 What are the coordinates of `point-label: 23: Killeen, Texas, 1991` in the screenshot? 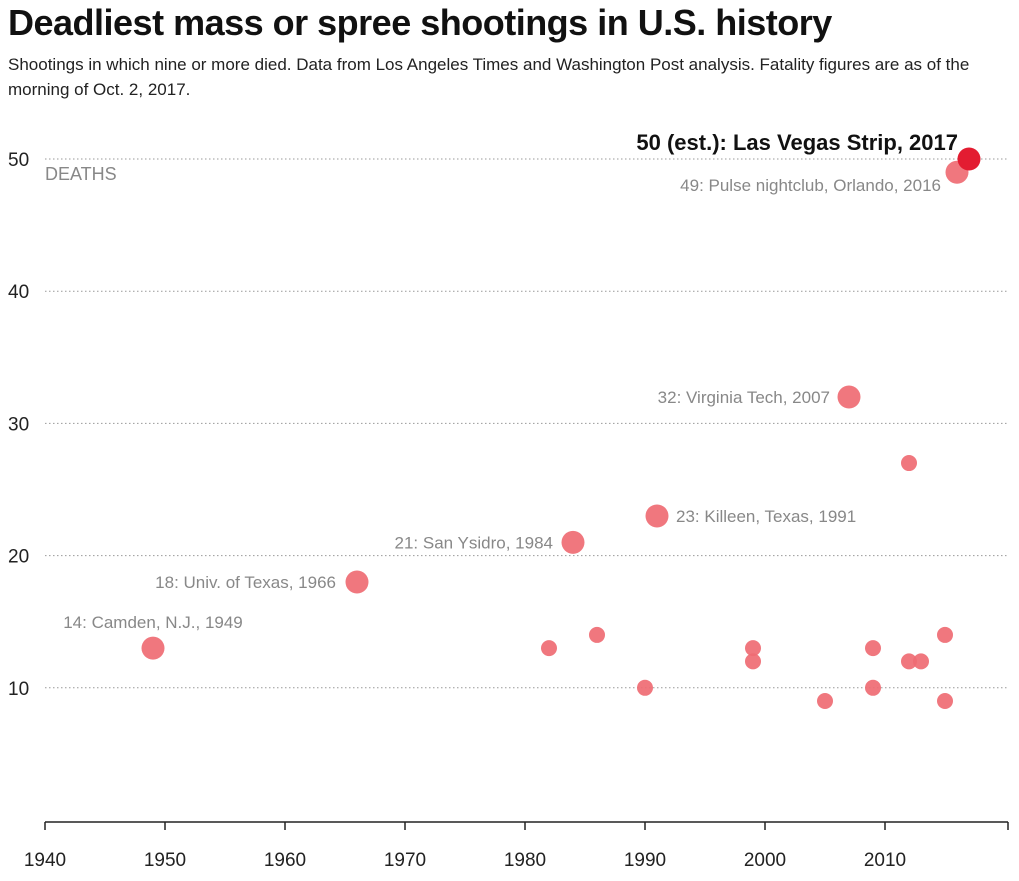 It's located at (766, 516).